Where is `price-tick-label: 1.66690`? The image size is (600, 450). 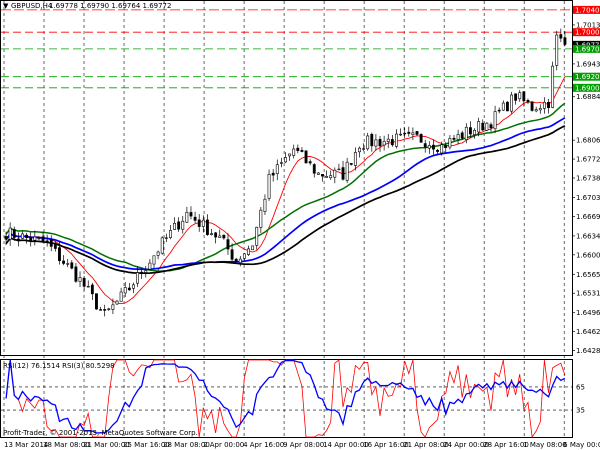
price-tick-label: 1.66690 is located at coordinates (588, 217).